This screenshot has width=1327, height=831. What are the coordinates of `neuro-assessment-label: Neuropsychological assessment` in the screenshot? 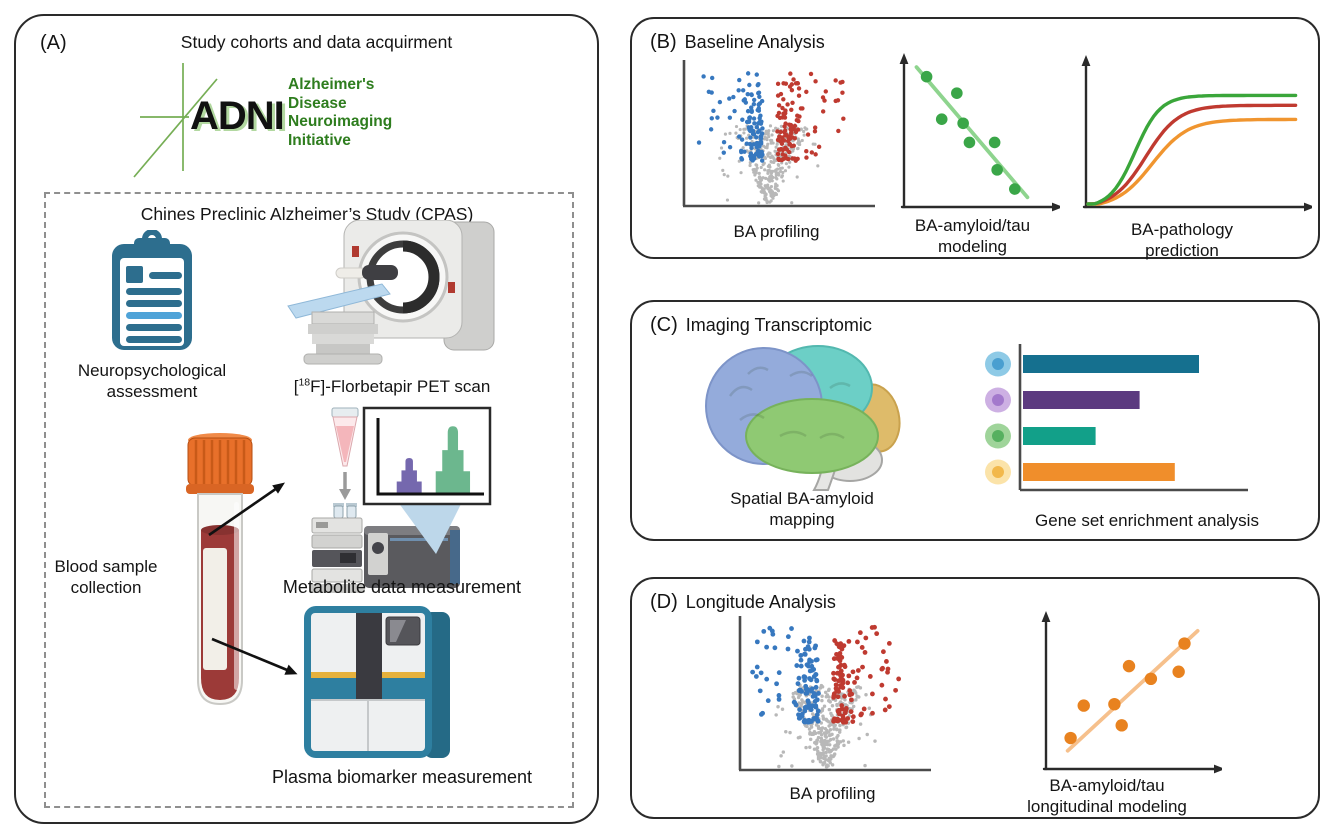 It's located at (152, 381).